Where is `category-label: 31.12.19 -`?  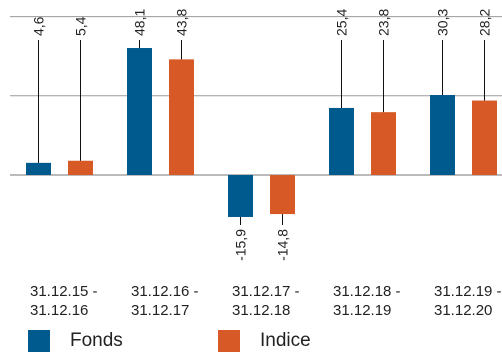
category-label: 31.12.19 - is located at coordinates (468, 291).